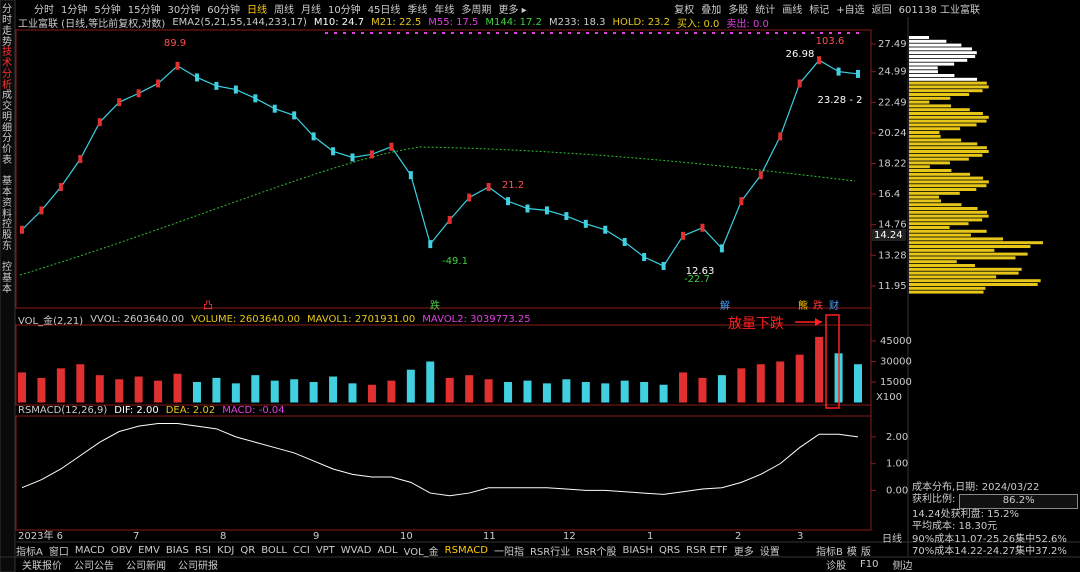 This screenshot has width=1080, height=572. I want to click on timeframe-tab: 年线, so click(444, 10).